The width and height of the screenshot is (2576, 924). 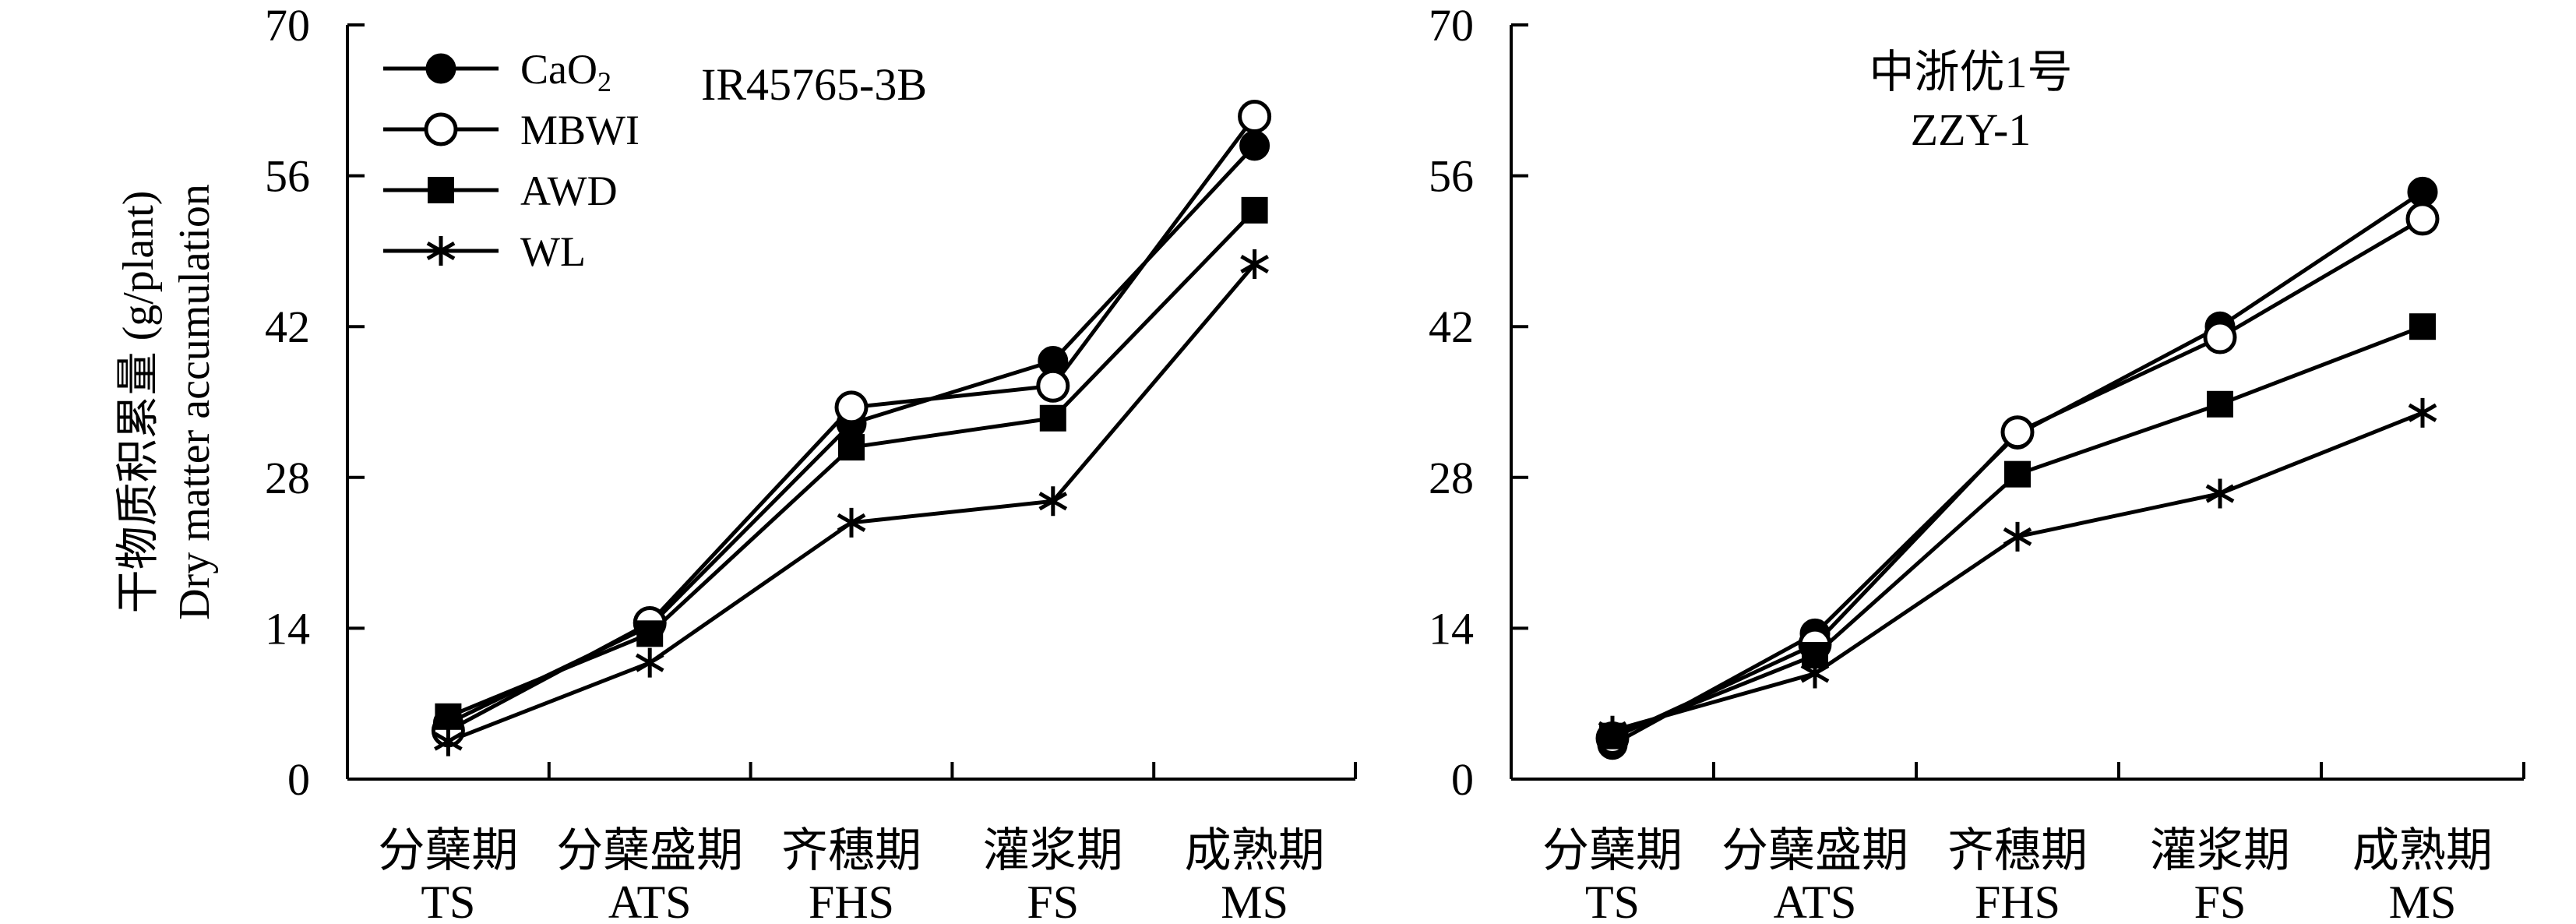 I want to click on panel-2-category-label-zh: 分蘖期, so click(x=1613, y=850).